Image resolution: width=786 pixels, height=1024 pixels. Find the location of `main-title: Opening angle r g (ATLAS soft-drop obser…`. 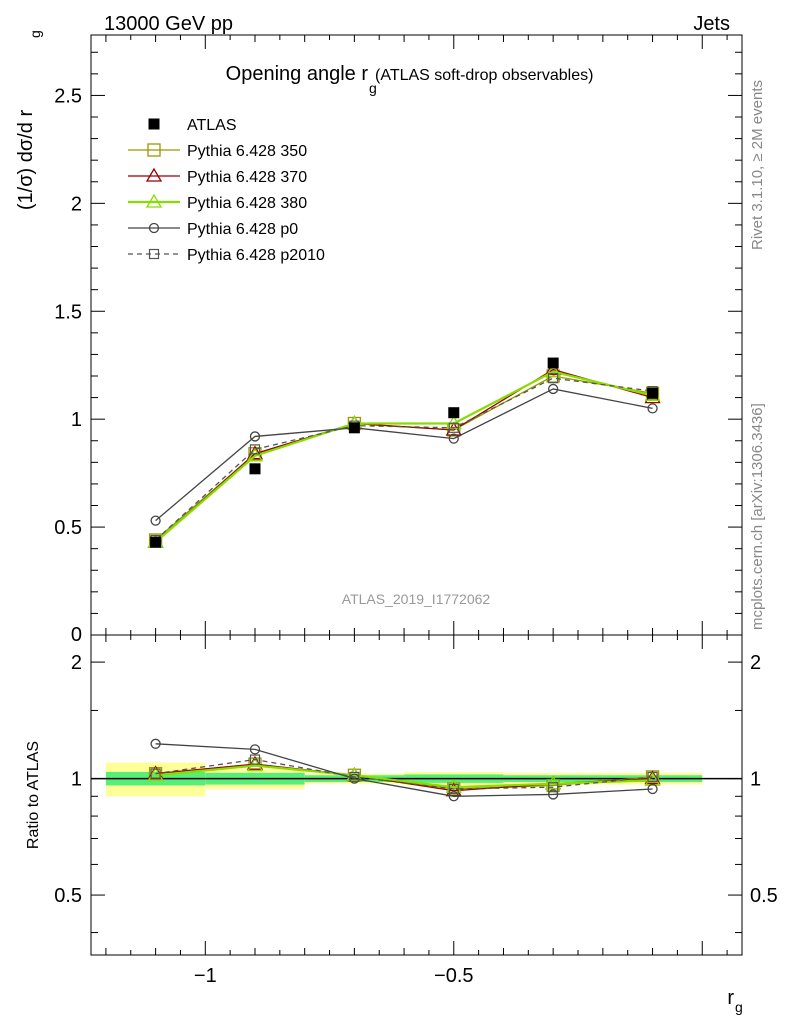

main-title: Opening angle r g (ATLAS soft-drop obser… is located at coordinates (410, 79).